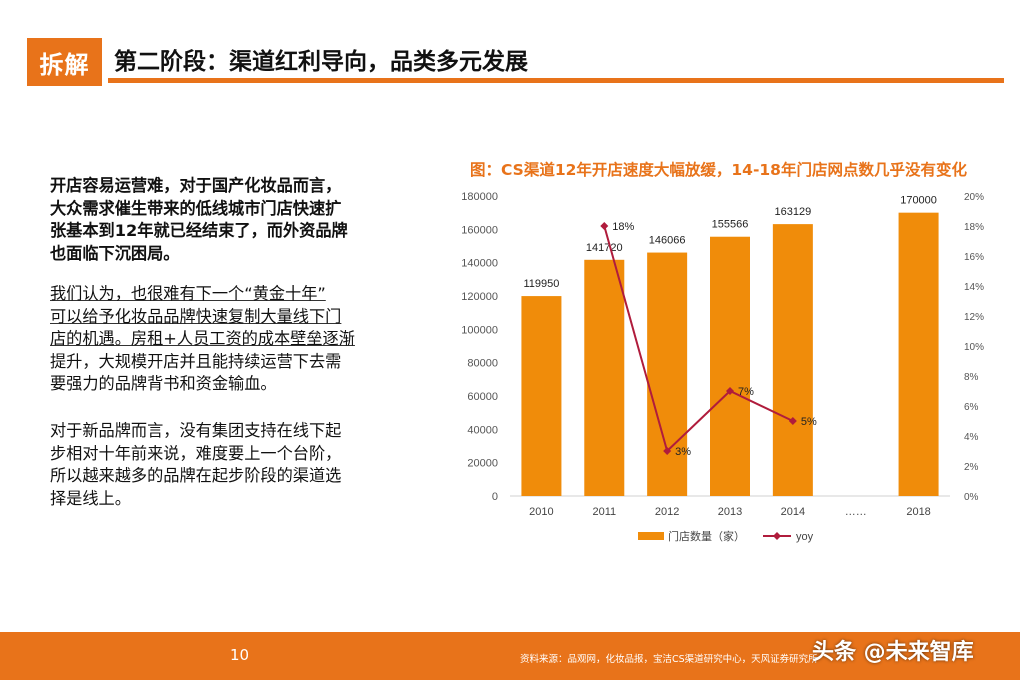  What do you see at coordinates (974, 347) in the screenshot?
I see `y-right-tick-label: 10%` at bounding box center [974, 347].